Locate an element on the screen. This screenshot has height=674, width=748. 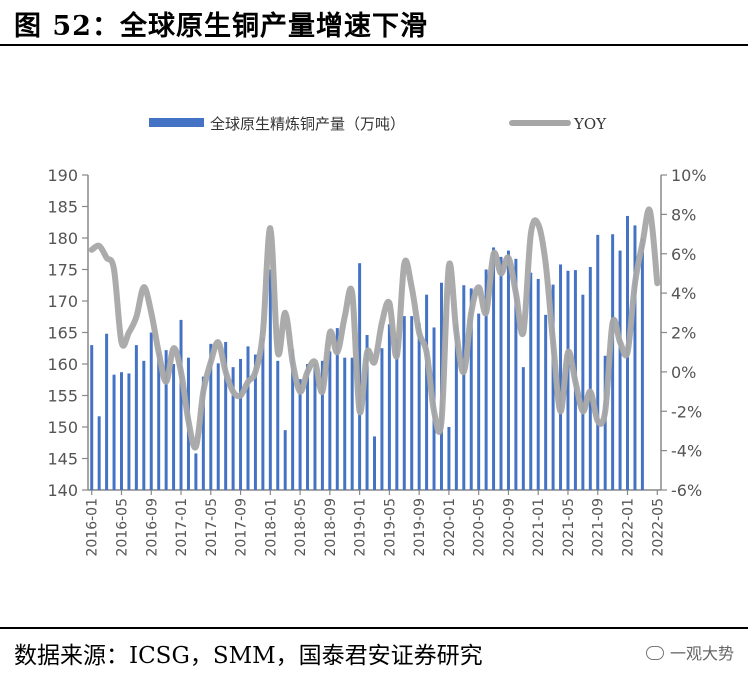
bottom-rule is located at coordinates (374, 628).